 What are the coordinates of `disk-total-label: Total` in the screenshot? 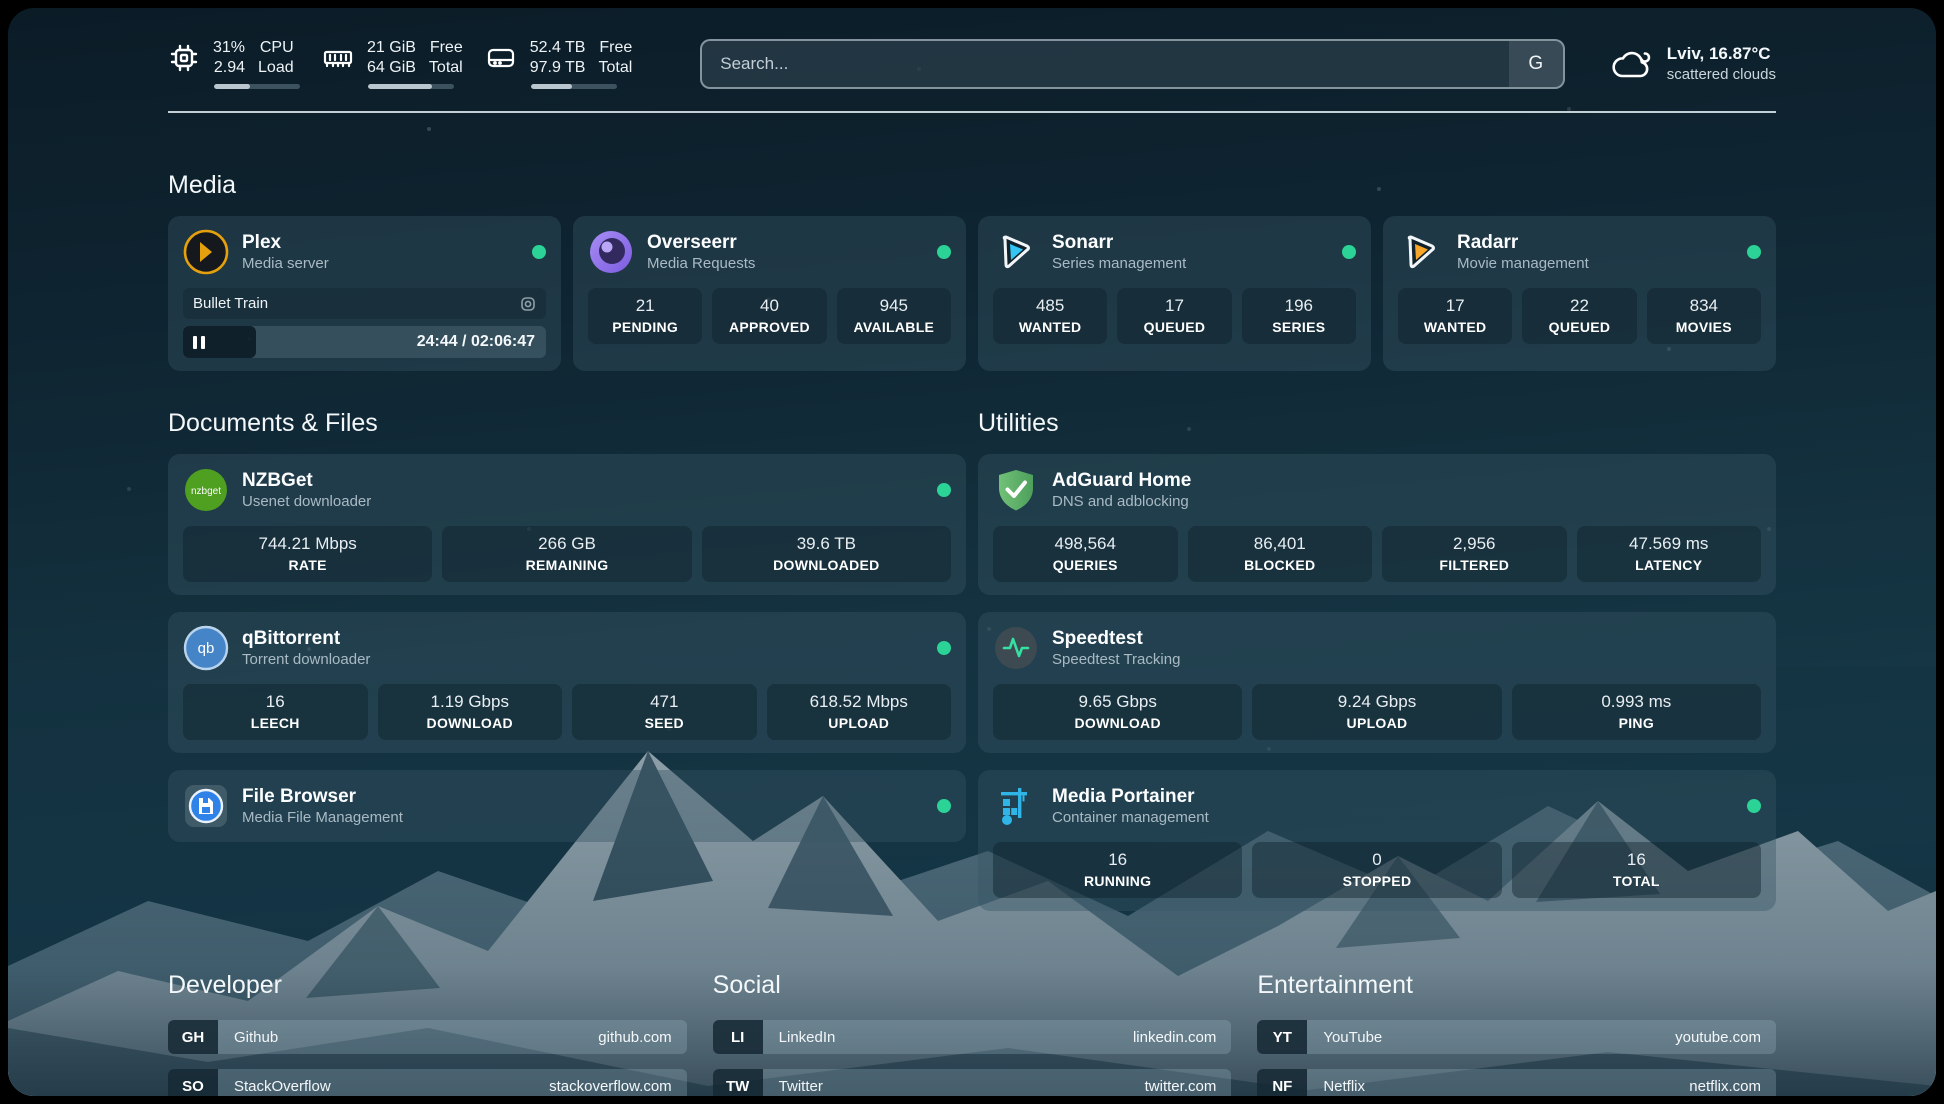 It's located at (615, 67).